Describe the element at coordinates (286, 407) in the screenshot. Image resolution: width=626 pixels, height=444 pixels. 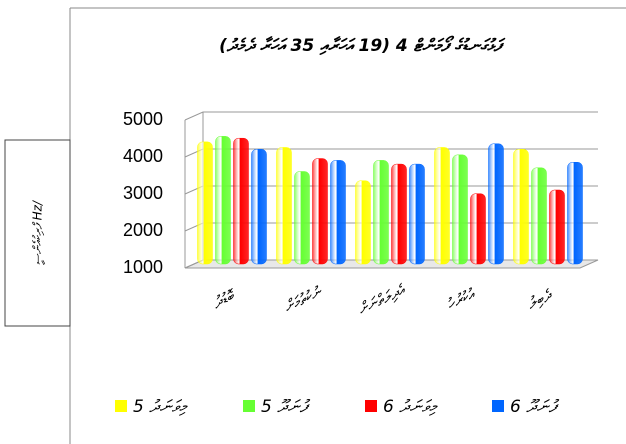
I see `legend-label: ފުނަދޫ 5` at that location.